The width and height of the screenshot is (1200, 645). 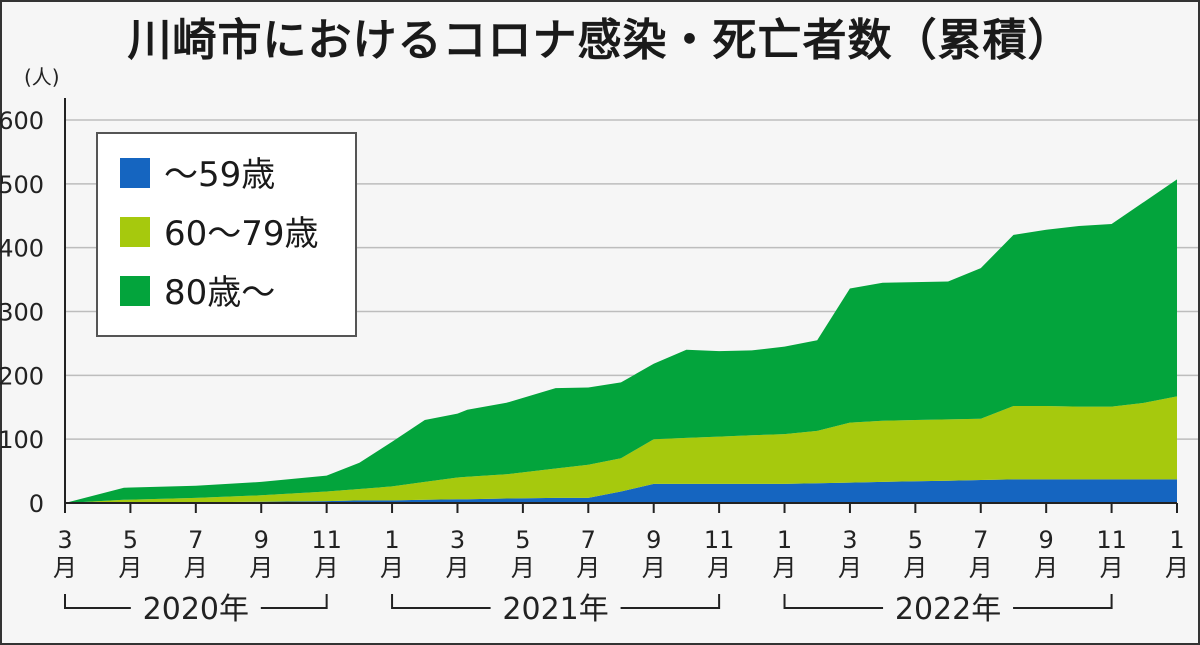 What do you see at coordinates (22, 249) in the screenshot?
I see `y-tick-label: 400` at bounding box center [22, 249].